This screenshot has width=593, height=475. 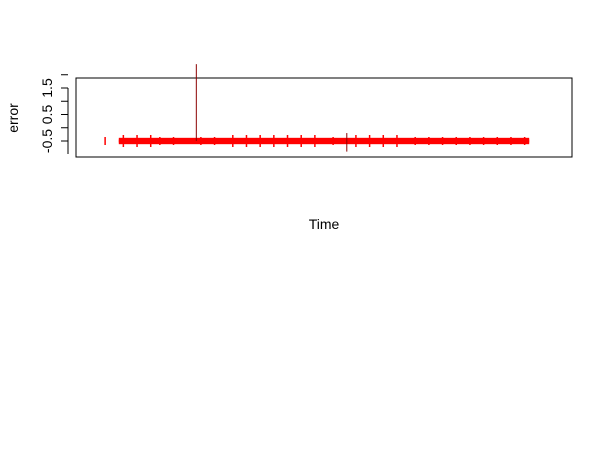 What do you see at coordinates (47, 115) in the screenshot?
I see `y-tick-label: 0.5` at bounding box center [47, 115].